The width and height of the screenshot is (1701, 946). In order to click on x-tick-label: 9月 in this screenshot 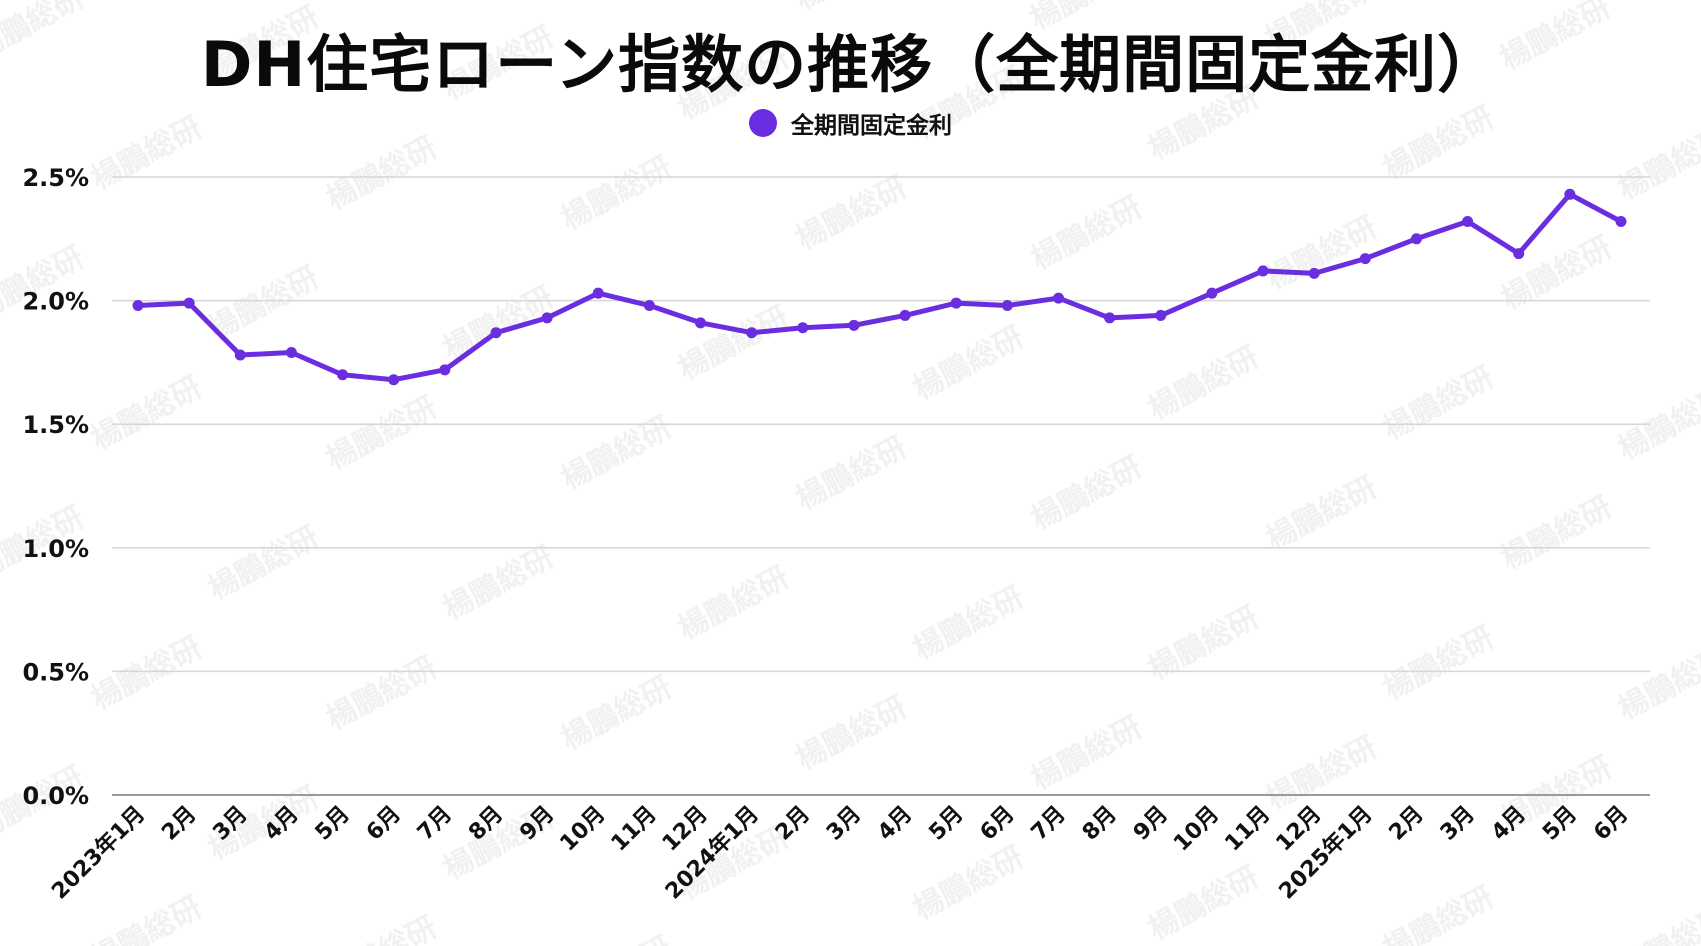, I will do `click(1151, 824)`.